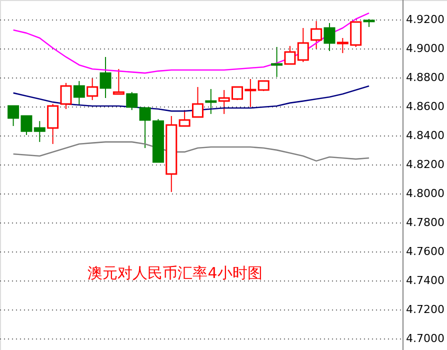  Describe the element at coordinates (425, 222) in the screenshot. I see `y-tick-label: 4.7800` at that location.